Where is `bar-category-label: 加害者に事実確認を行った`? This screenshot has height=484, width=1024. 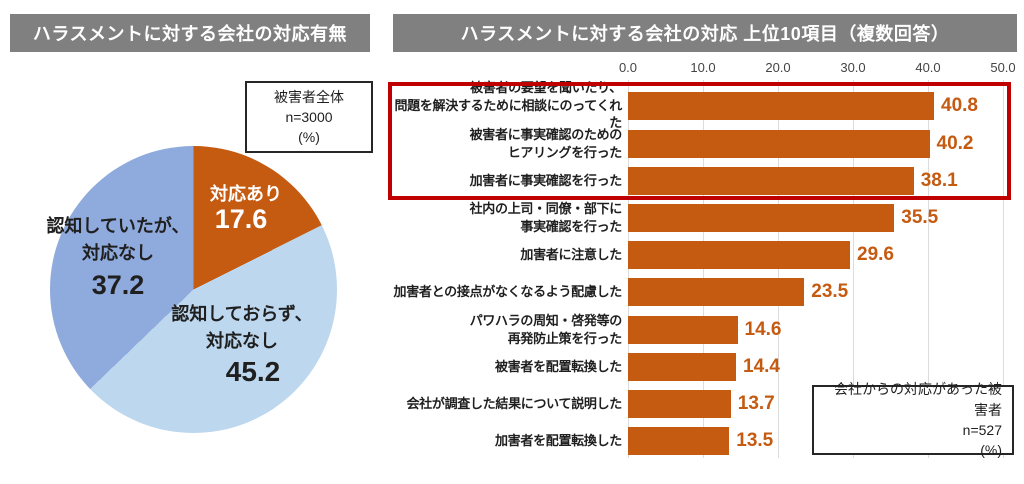 bar-category-label: 加害者に事実確認を行った is located at coordinates (546, 180).